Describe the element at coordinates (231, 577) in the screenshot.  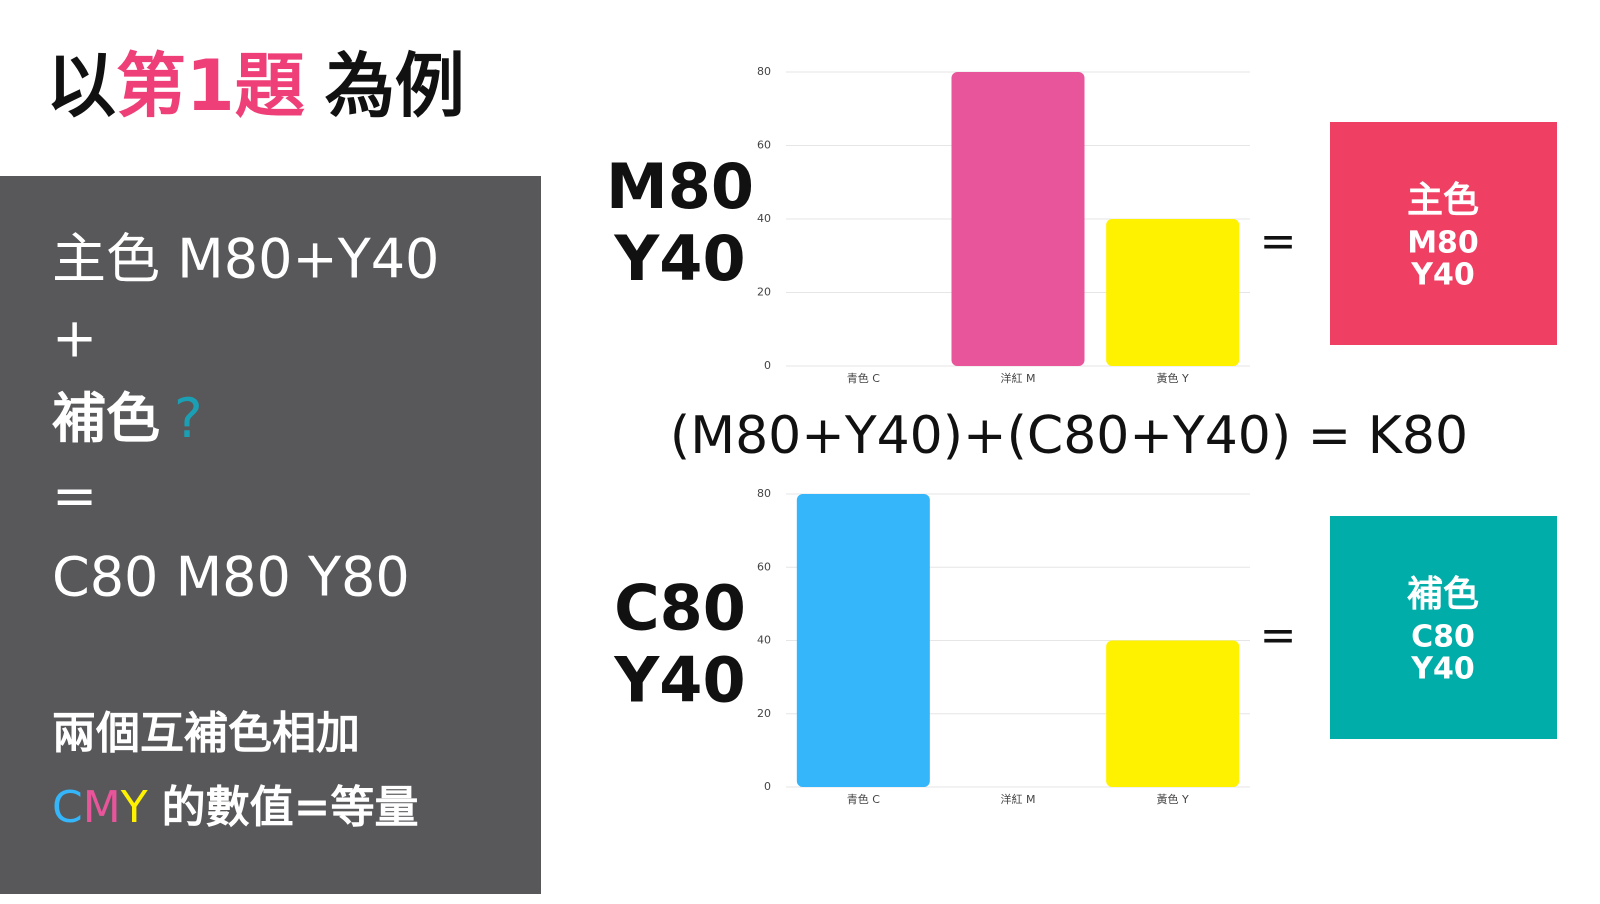
I see `panel-line: C80 M80 Y80` at that location.